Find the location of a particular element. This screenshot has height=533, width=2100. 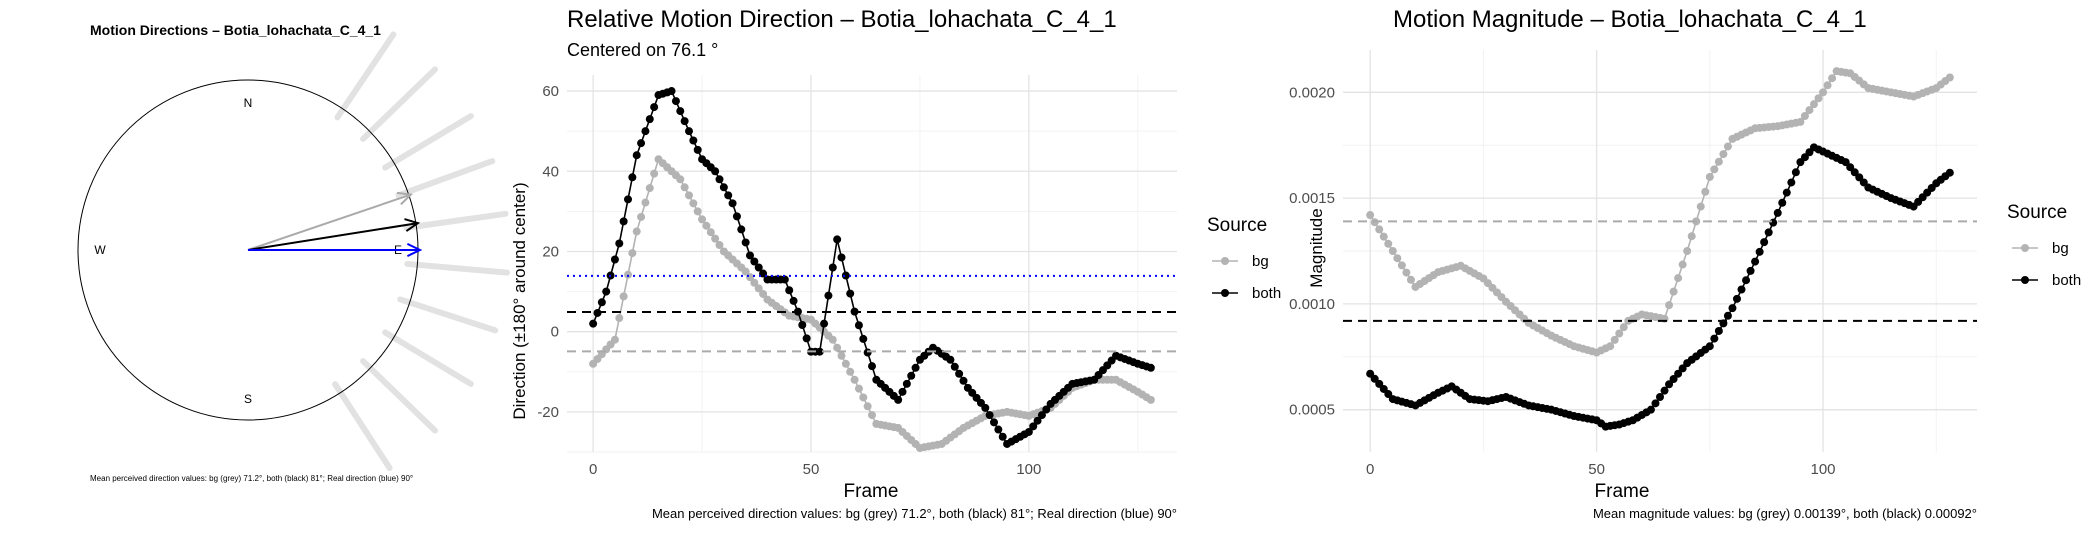

compass-south-label: S is located at coordinates (248, 399).